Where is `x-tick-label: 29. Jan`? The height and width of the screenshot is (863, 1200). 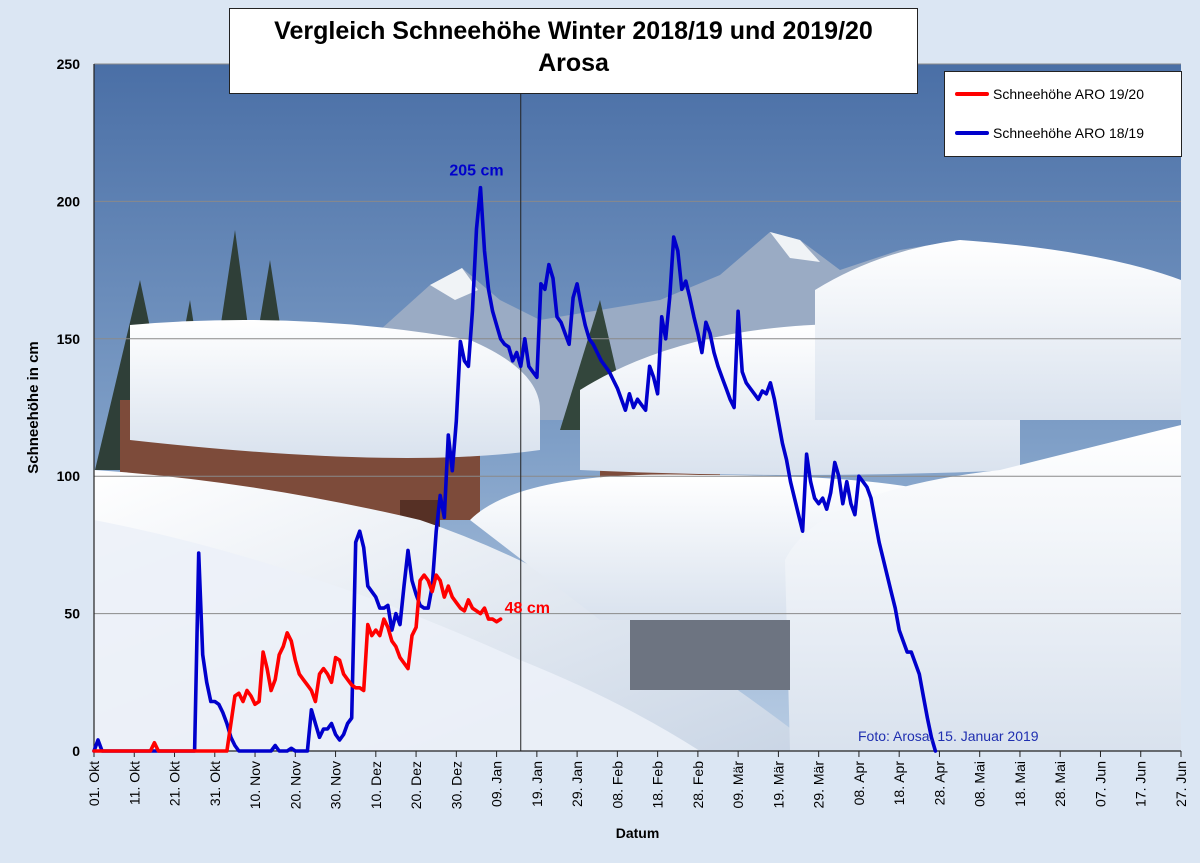 x-tick-label: 29. Jan is located at coordinates (577, 784).